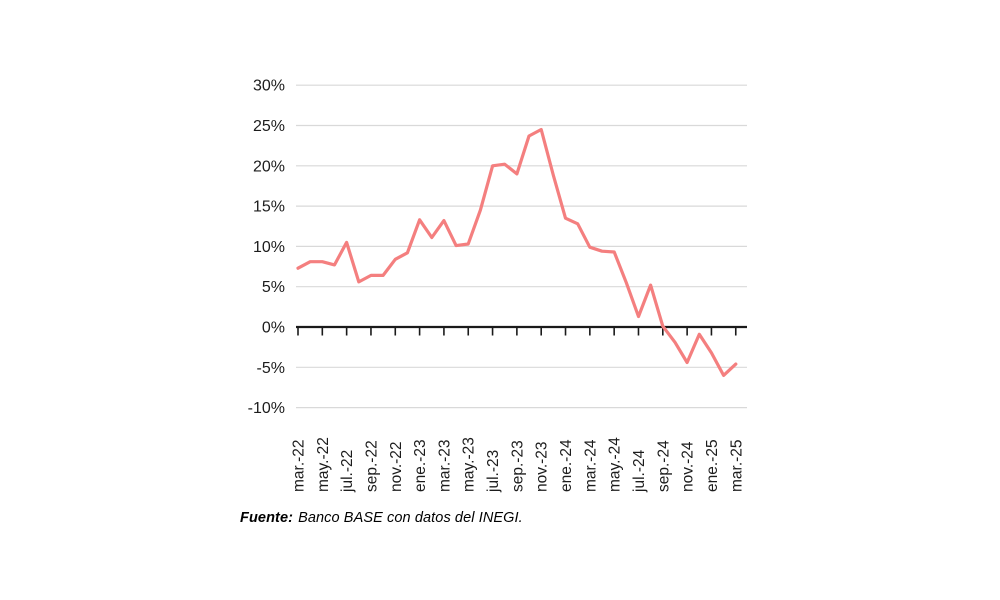  Describe the element at coordinates (639, 471) in the screenshot. I see `x-tick-label: jul.-24` at that location.